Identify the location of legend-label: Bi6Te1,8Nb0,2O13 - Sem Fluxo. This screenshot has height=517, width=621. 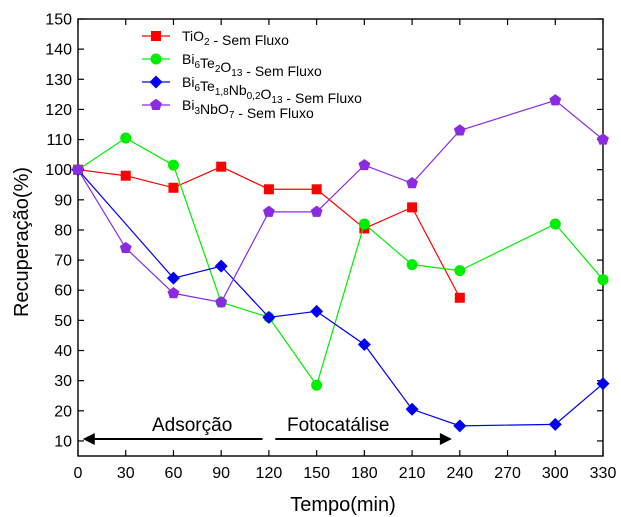
(272, 90).